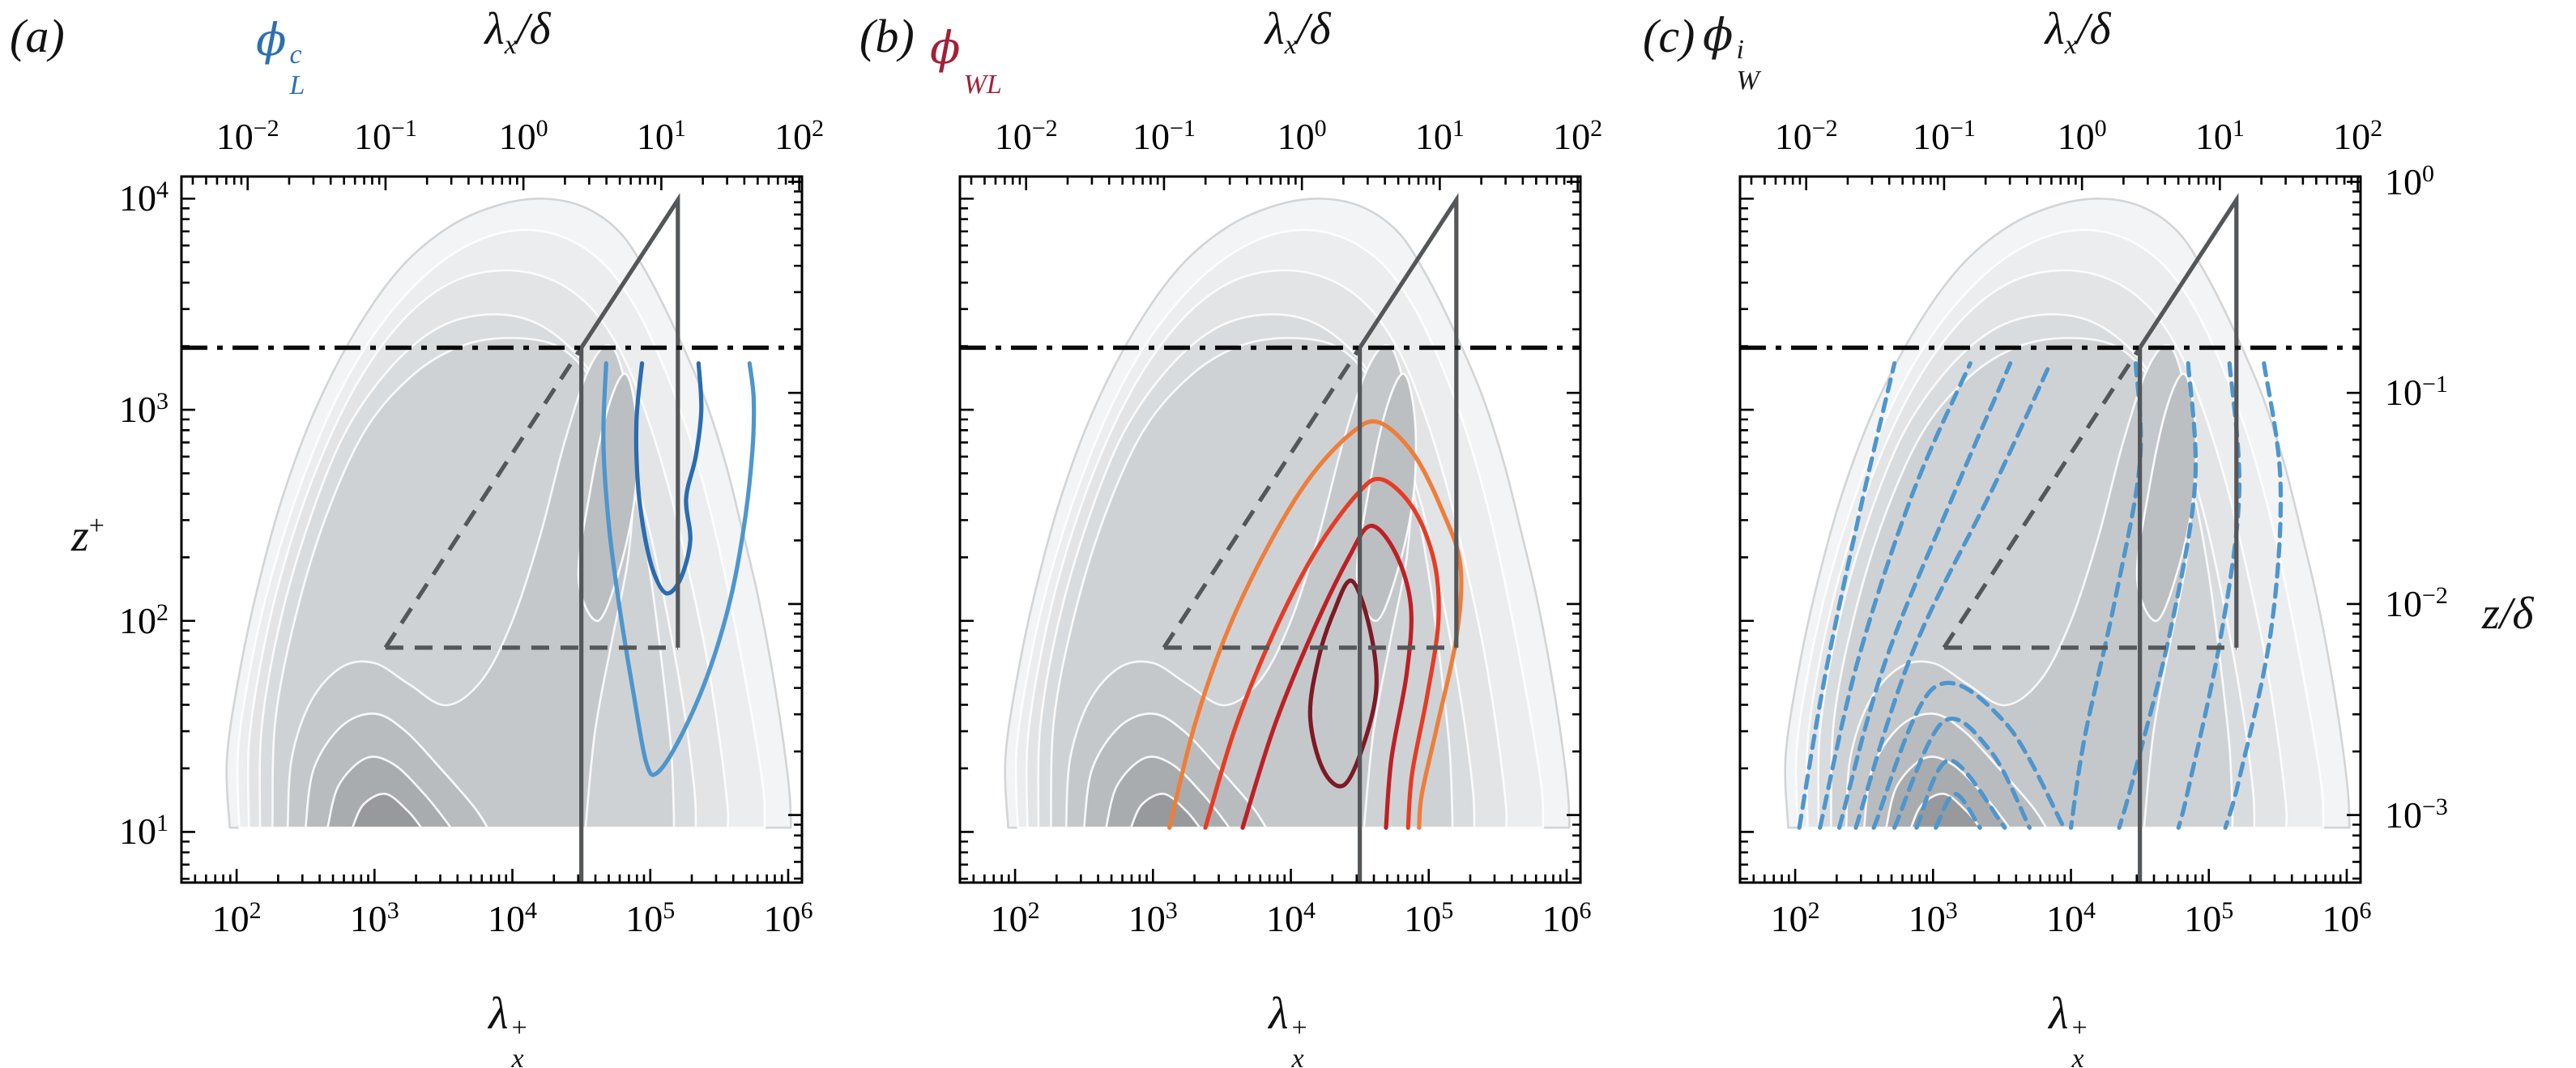 Image resolution: width=2576 pixels, height=1068 pixels. I want to click on refline-b-lambda-marker-solid, so click(1408, 538).